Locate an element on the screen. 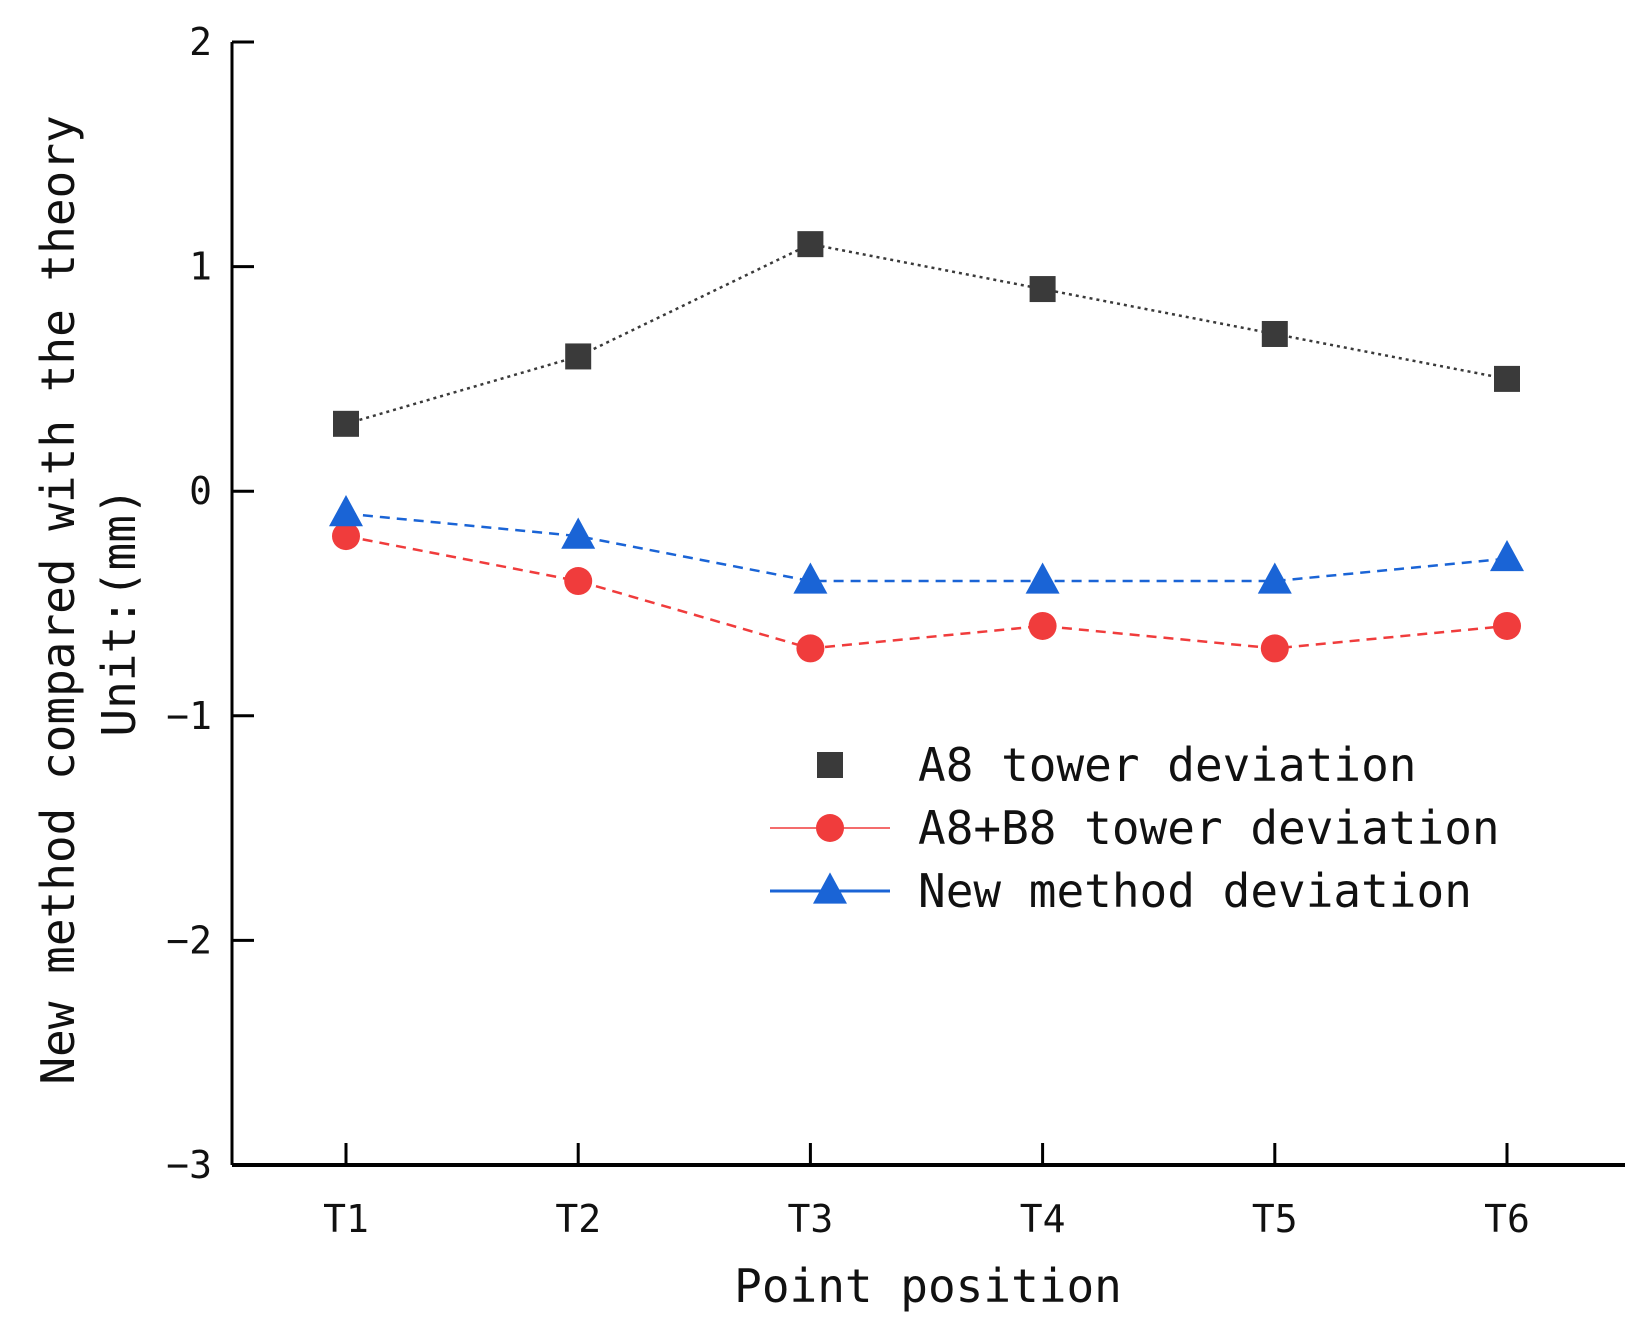  x-tick-label: T6 is located at coordinates (1507, 1219).